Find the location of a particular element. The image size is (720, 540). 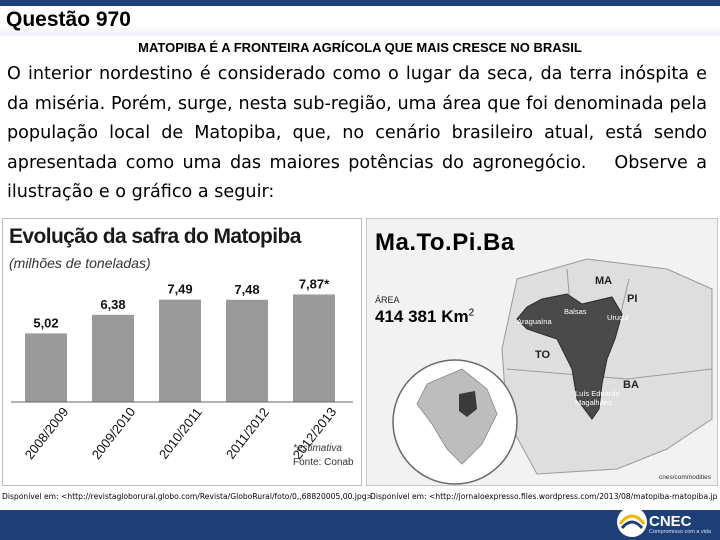

matopiba-mini is located at coordinates (468, 404).